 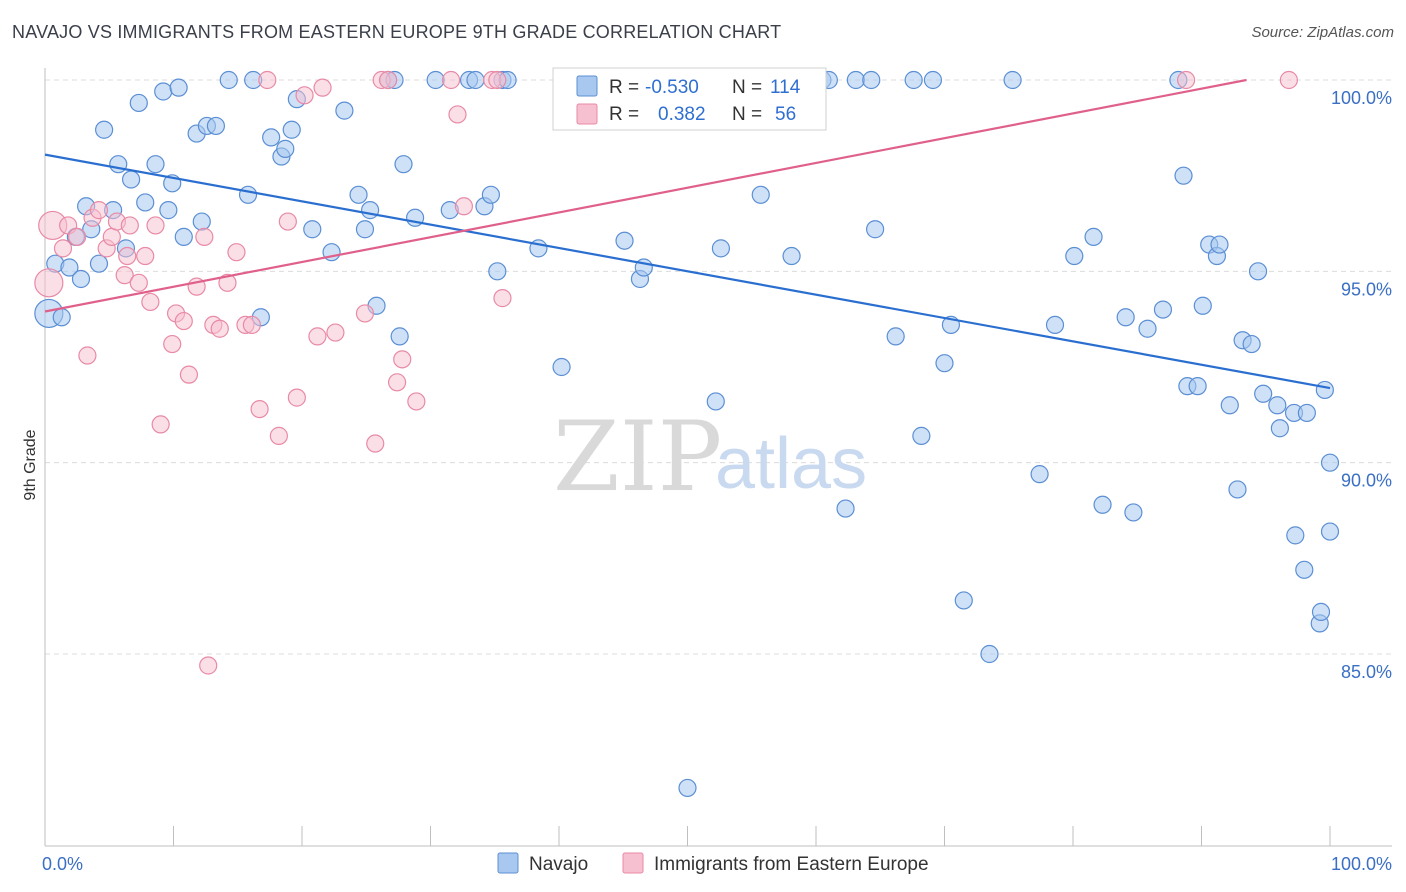 I want to click on x-tick-label: 100.0%, so click(x=1361, y=864).